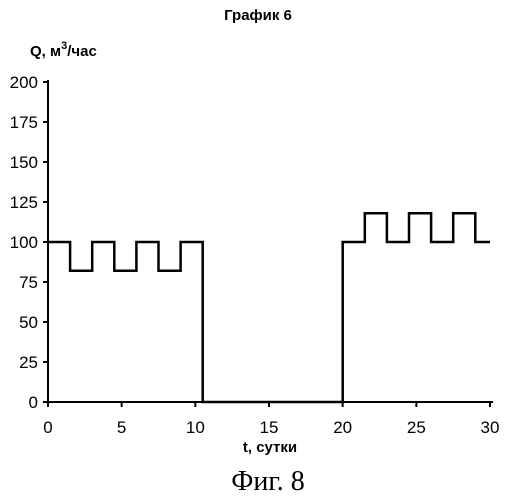  What do you see at coordinates (195, 427) in the screenshot?
I see `x-tick-label: 10` at bounding box center [195, 427].